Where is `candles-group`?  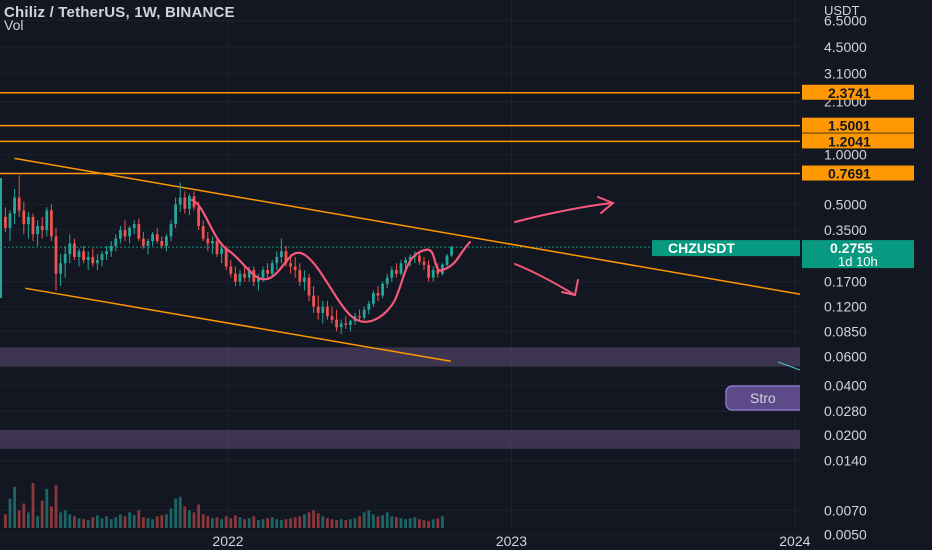 candles-group is located at coordinates (228, 254).